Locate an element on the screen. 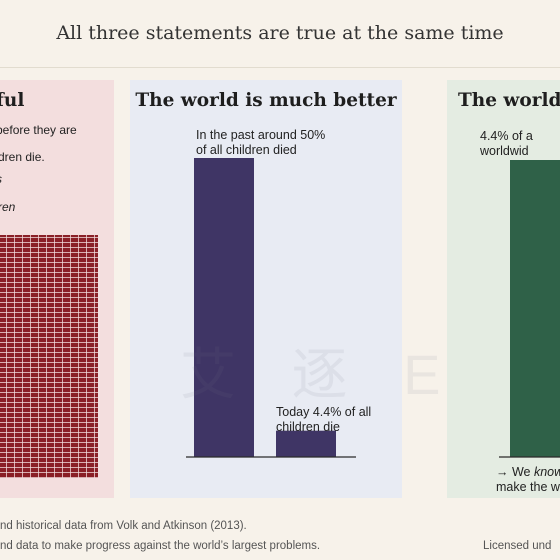 The width and height of the screenshot is (560, 560). annotation-past-line-1: In the past around 50% is located at coordinates (260, 135).